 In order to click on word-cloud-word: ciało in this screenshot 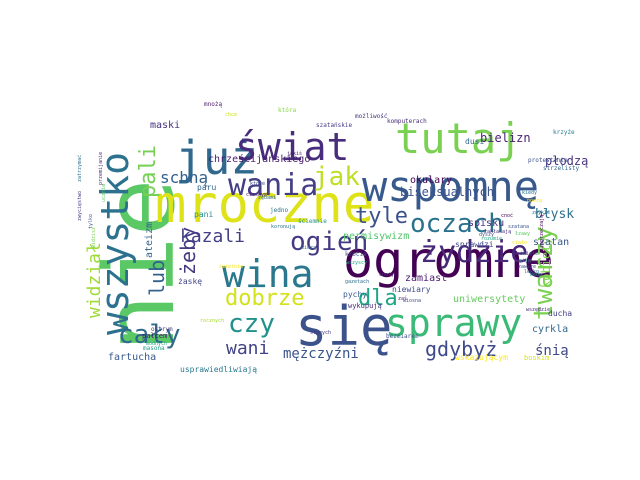, I will do `click(519, 243)`.